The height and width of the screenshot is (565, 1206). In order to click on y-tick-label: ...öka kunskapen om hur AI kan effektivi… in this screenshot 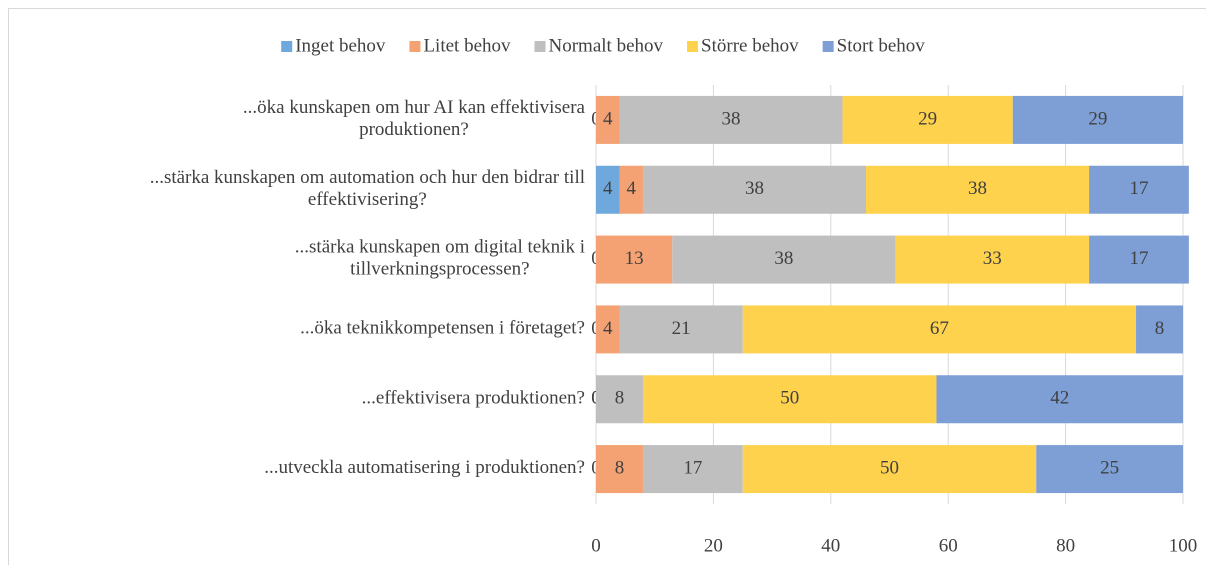, I will do `click(414, 118)`.